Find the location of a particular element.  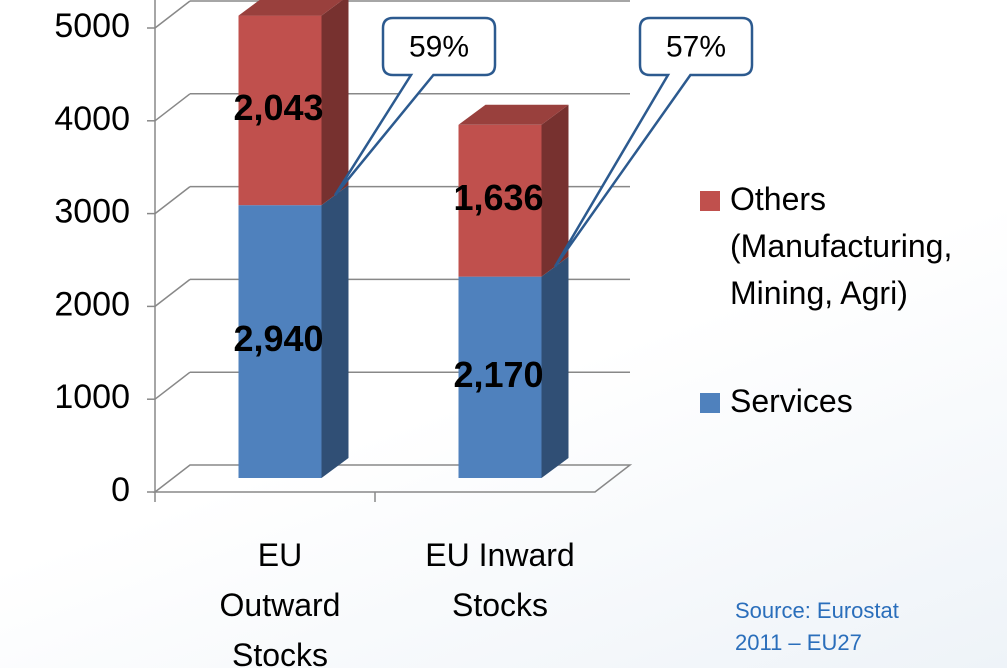

y-tick-label: 1000 is located at coordinates (92, 397).